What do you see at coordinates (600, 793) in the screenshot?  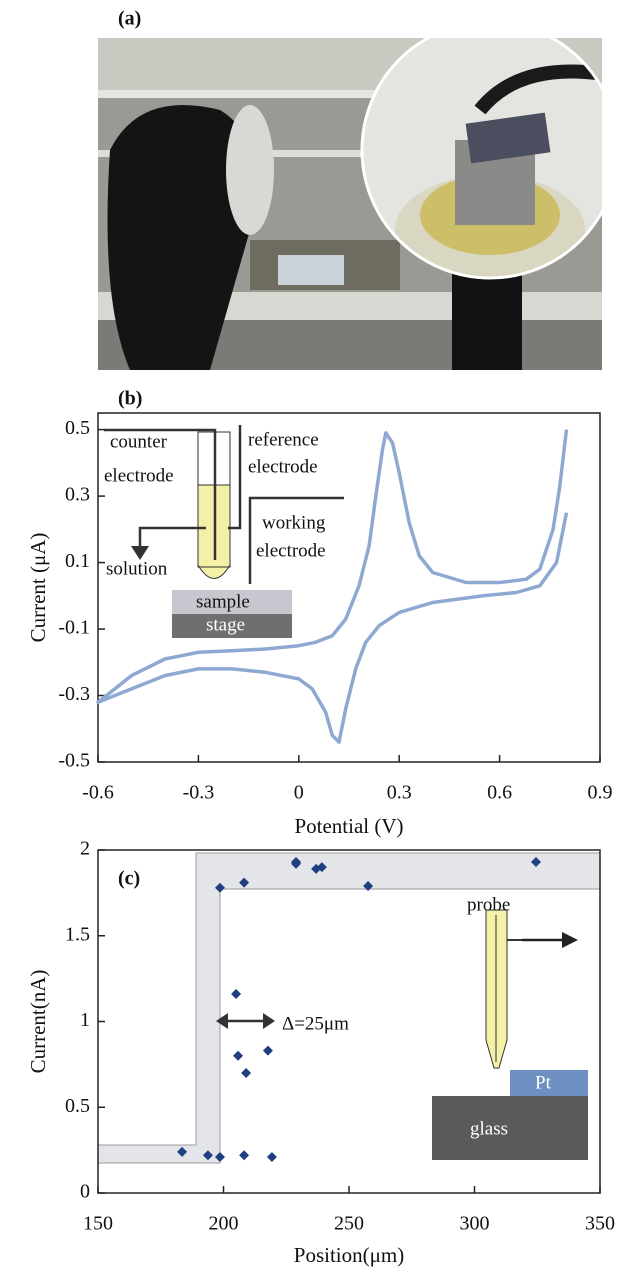 I see `x-tick-label: 0.9` at bounding box center [600, 793].